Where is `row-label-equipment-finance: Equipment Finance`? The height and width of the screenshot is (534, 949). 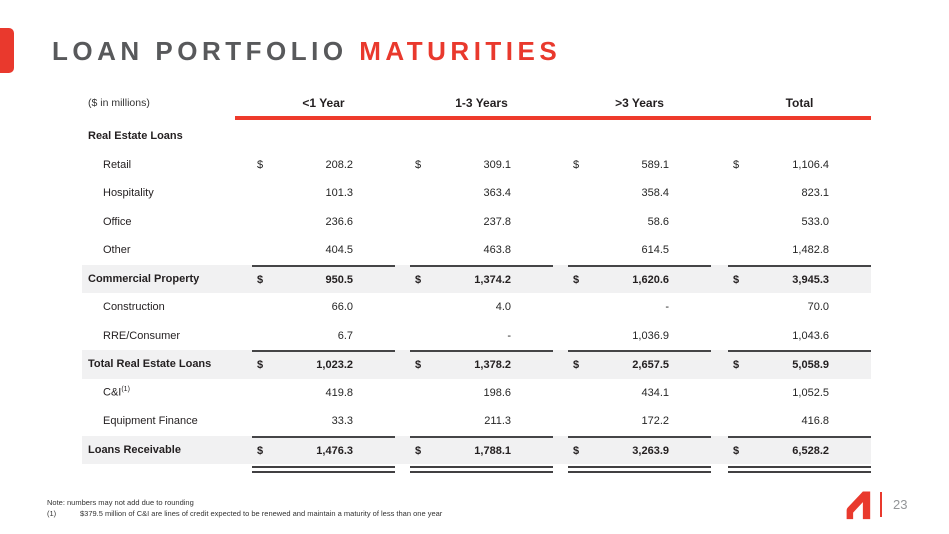 row-label-equipment-finance: Equipment Finance is located at coordinates (150, 421).